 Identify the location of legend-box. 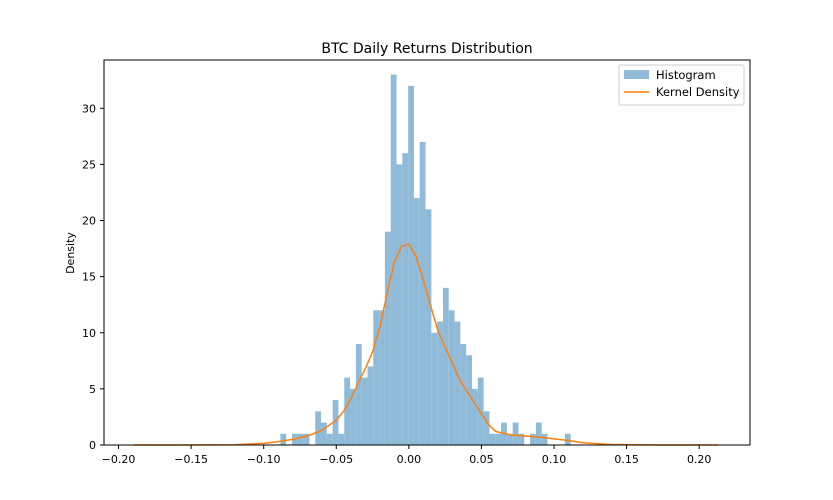
(681, 85).